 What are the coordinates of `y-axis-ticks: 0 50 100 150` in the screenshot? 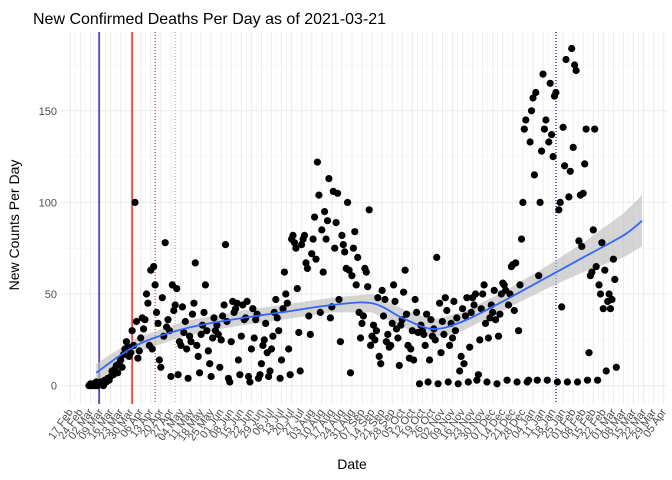 It's located at (48, 249).